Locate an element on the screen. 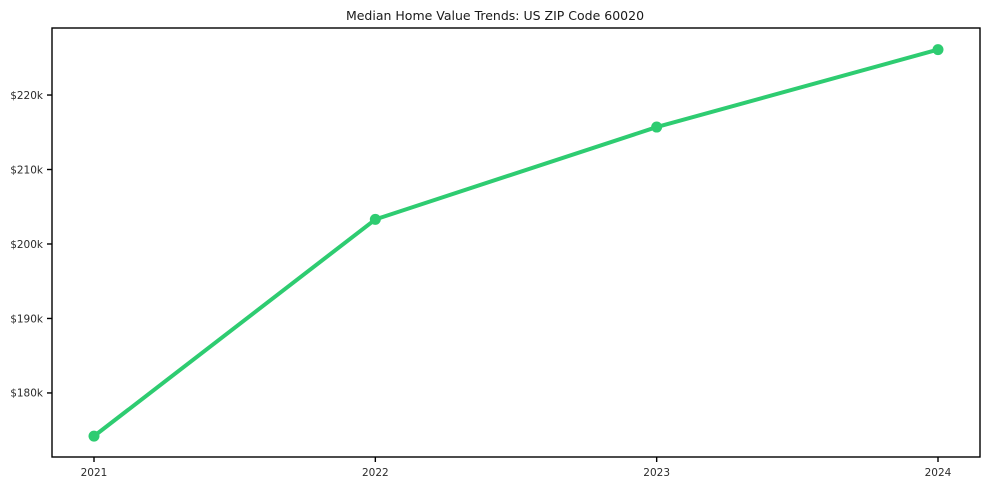  x-tick-label: 2023 is located at coordinates (656, 473).